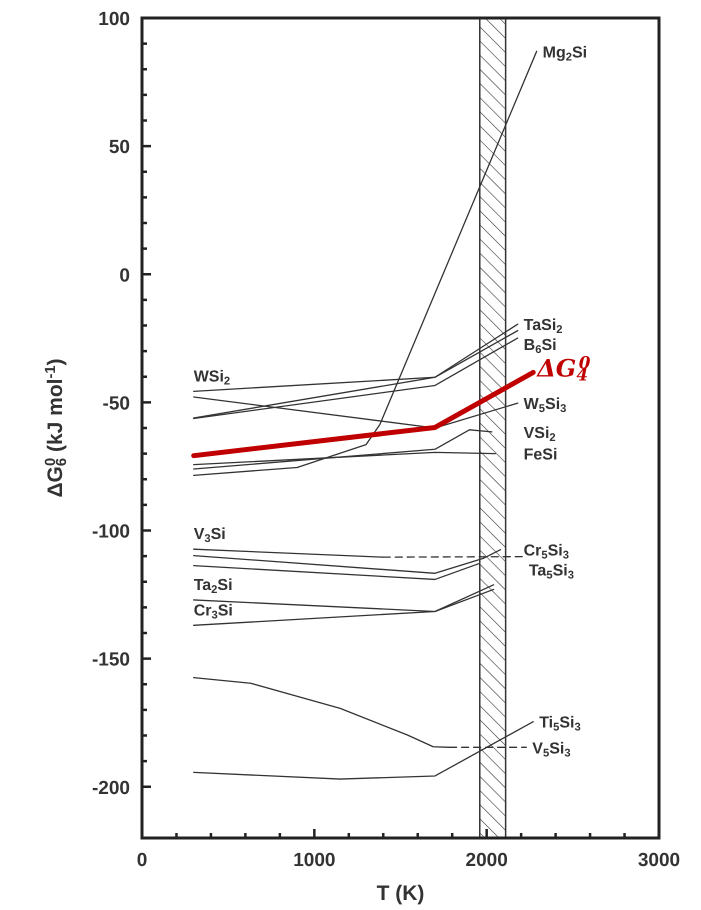 Image resolution: width=701 pixels, height=910 pixels. I want to click on annotation: Ta$_{2}$Si, so click(213, 586).